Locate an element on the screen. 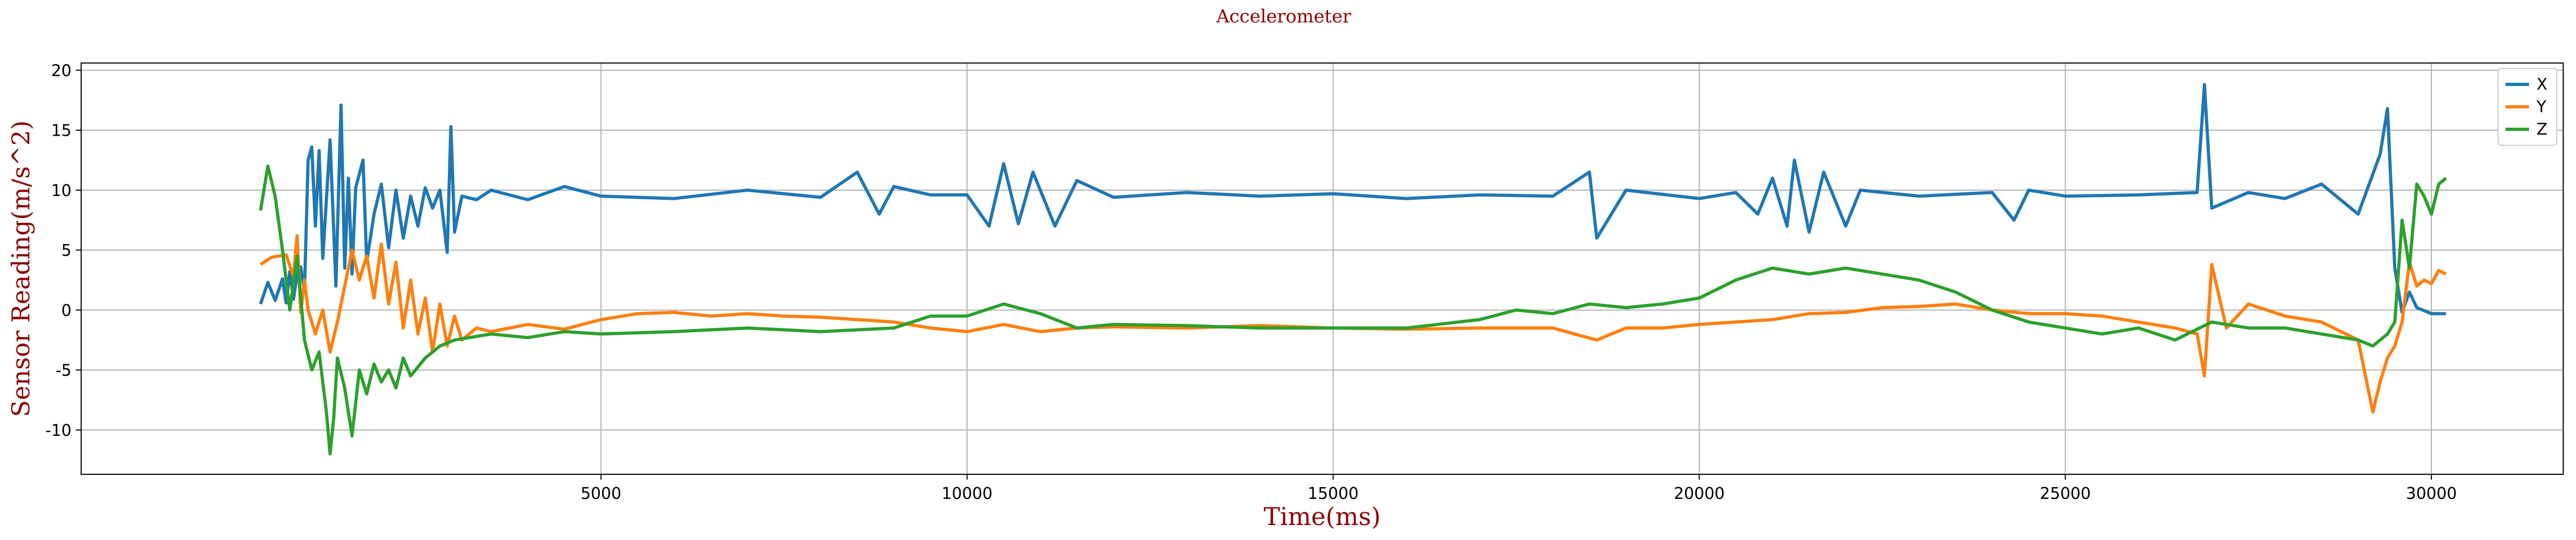 The image size is (2576, 540). legend: XYZ is located at coordinates (2527, 107).